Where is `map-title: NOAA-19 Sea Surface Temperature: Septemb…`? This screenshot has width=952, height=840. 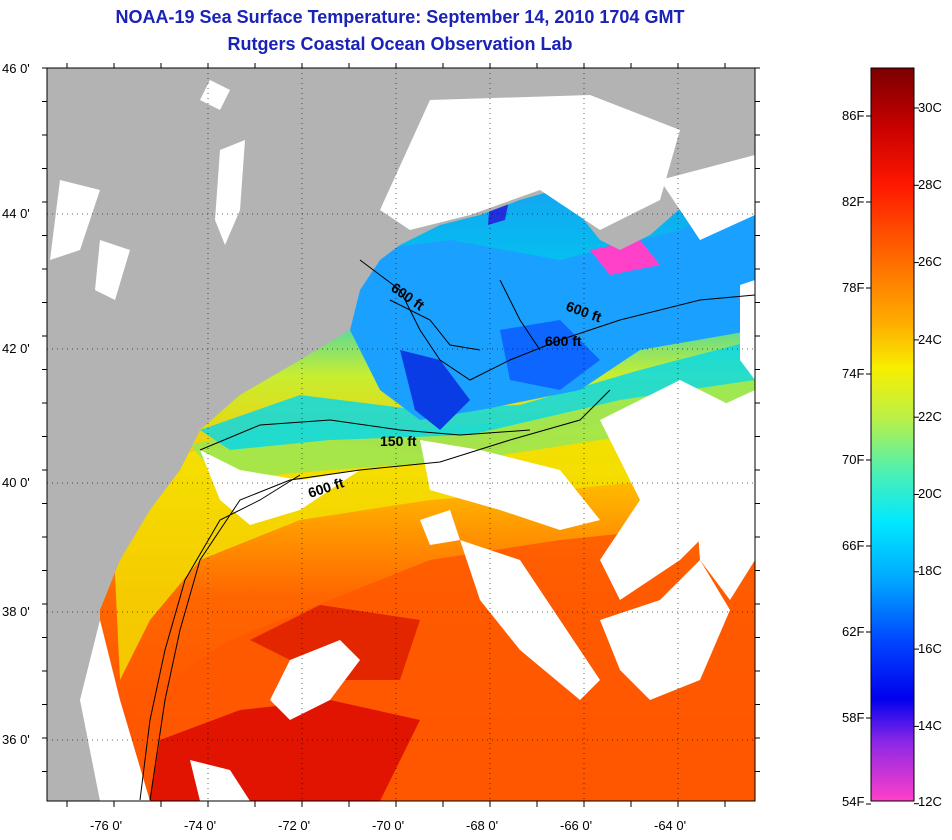 map-title: NOAA-19 Sea Surface Temperature: Septemb… is located at coordinates (400, 17).